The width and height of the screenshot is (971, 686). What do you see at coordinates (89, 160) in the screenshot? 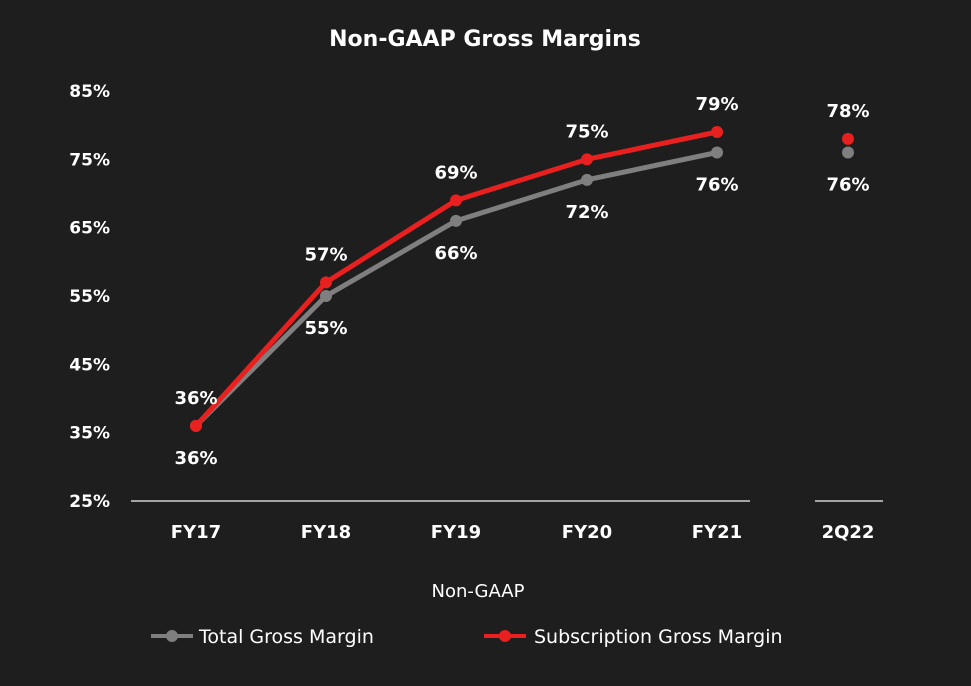
I see `y-tick-label: 75%` at bounding box center [89, 160].